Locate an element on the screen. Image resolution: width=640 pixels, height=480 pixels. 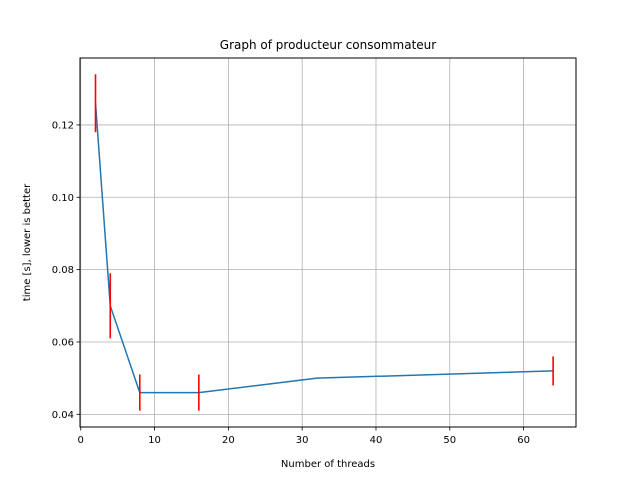
y-tick-label: 0.10 is located at coordinates (63, 198).